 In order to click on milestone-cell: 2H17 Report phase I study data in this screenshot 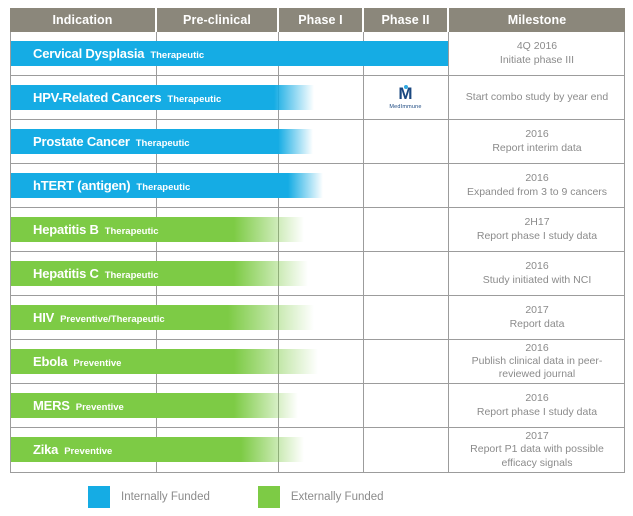, I will do `click(537, 229)`.